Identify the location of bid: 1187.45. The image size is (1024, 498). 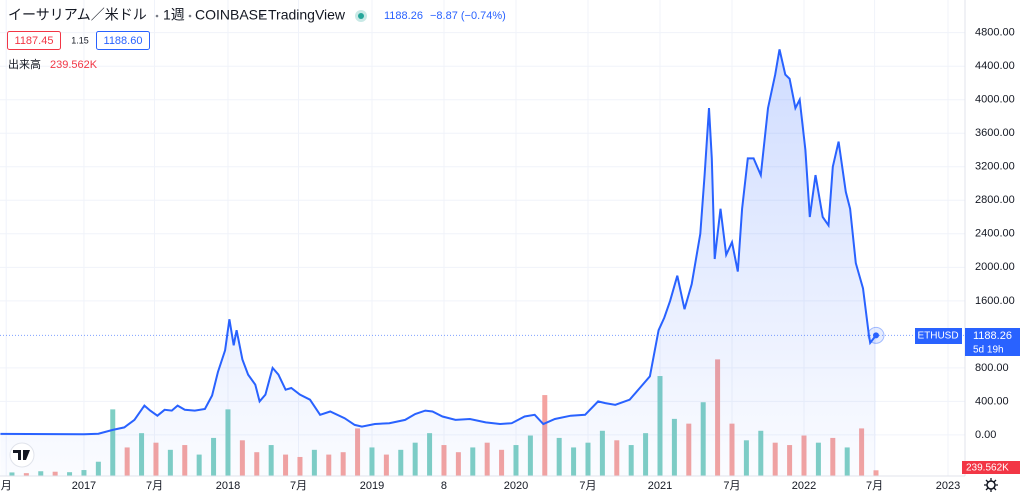
(34, 41).